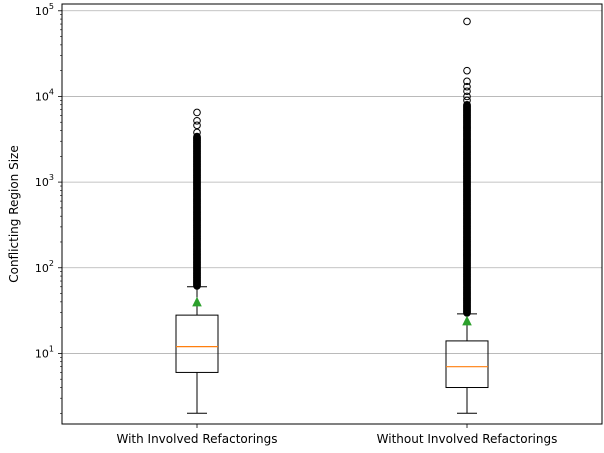 The width and height of the screenshot is (604, 453). I want to click on y-tick-label: 10², so click(44, 267).